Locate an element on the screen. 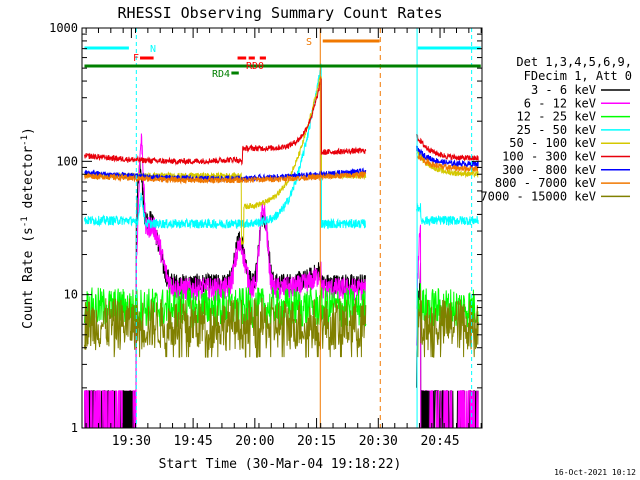  x-tick-label-1: 19:45 is located at coordinates (193, 441).